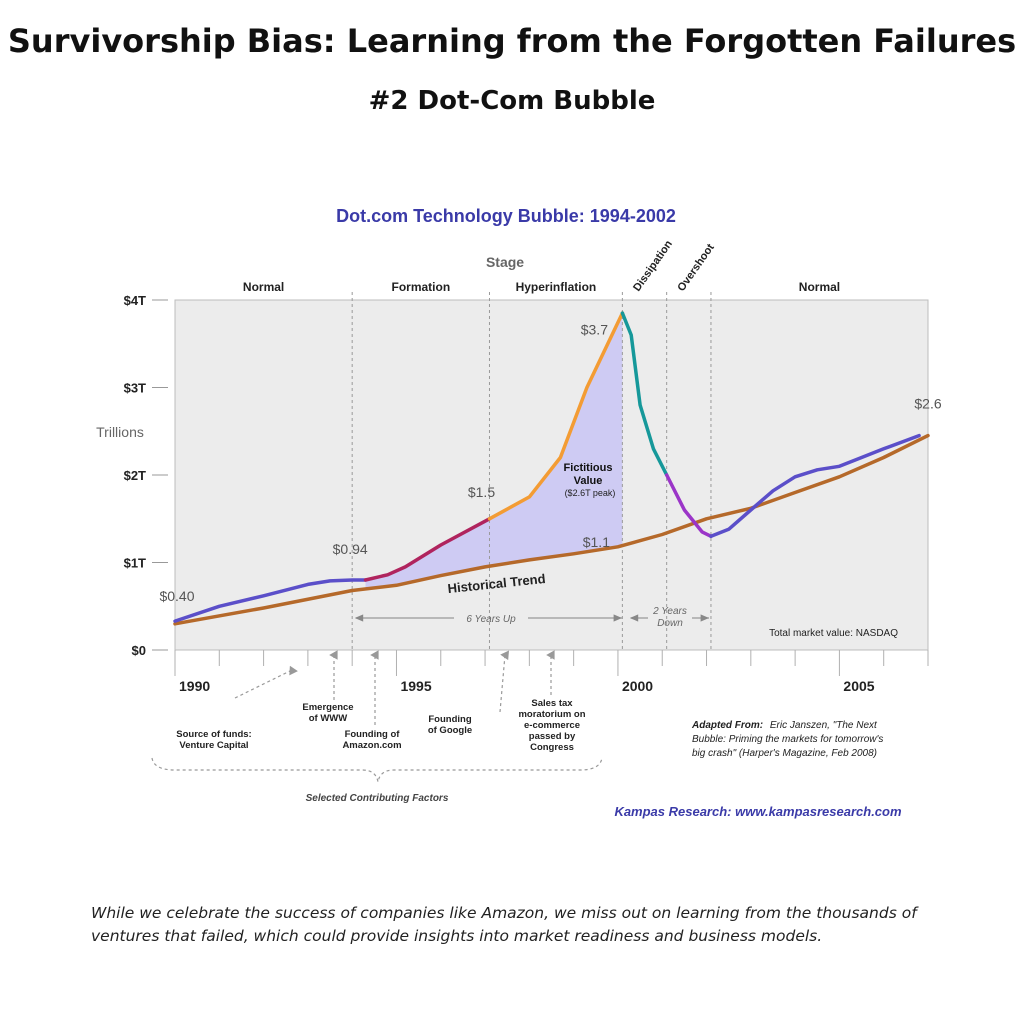 The width and height of the screenshot is (1024, 1024). I want to click on factor-label: of Google, so click(450, 730).